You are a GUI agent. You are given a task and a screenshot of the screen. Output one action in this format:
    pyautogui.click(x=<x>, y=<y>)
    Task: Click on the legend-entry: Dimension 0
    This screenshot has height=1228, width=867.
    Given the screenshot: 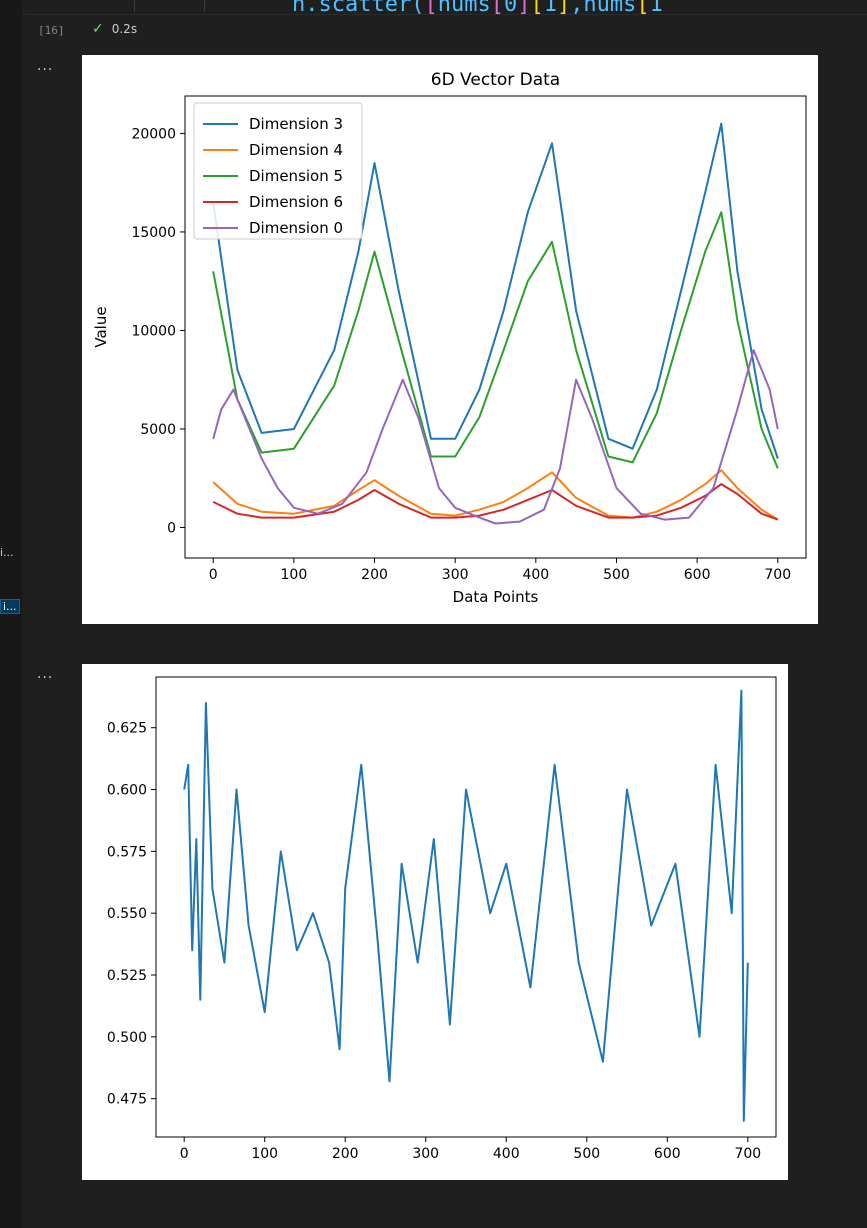 What is the action you would take?
    pyautogui.click(x=296, y=228)
    